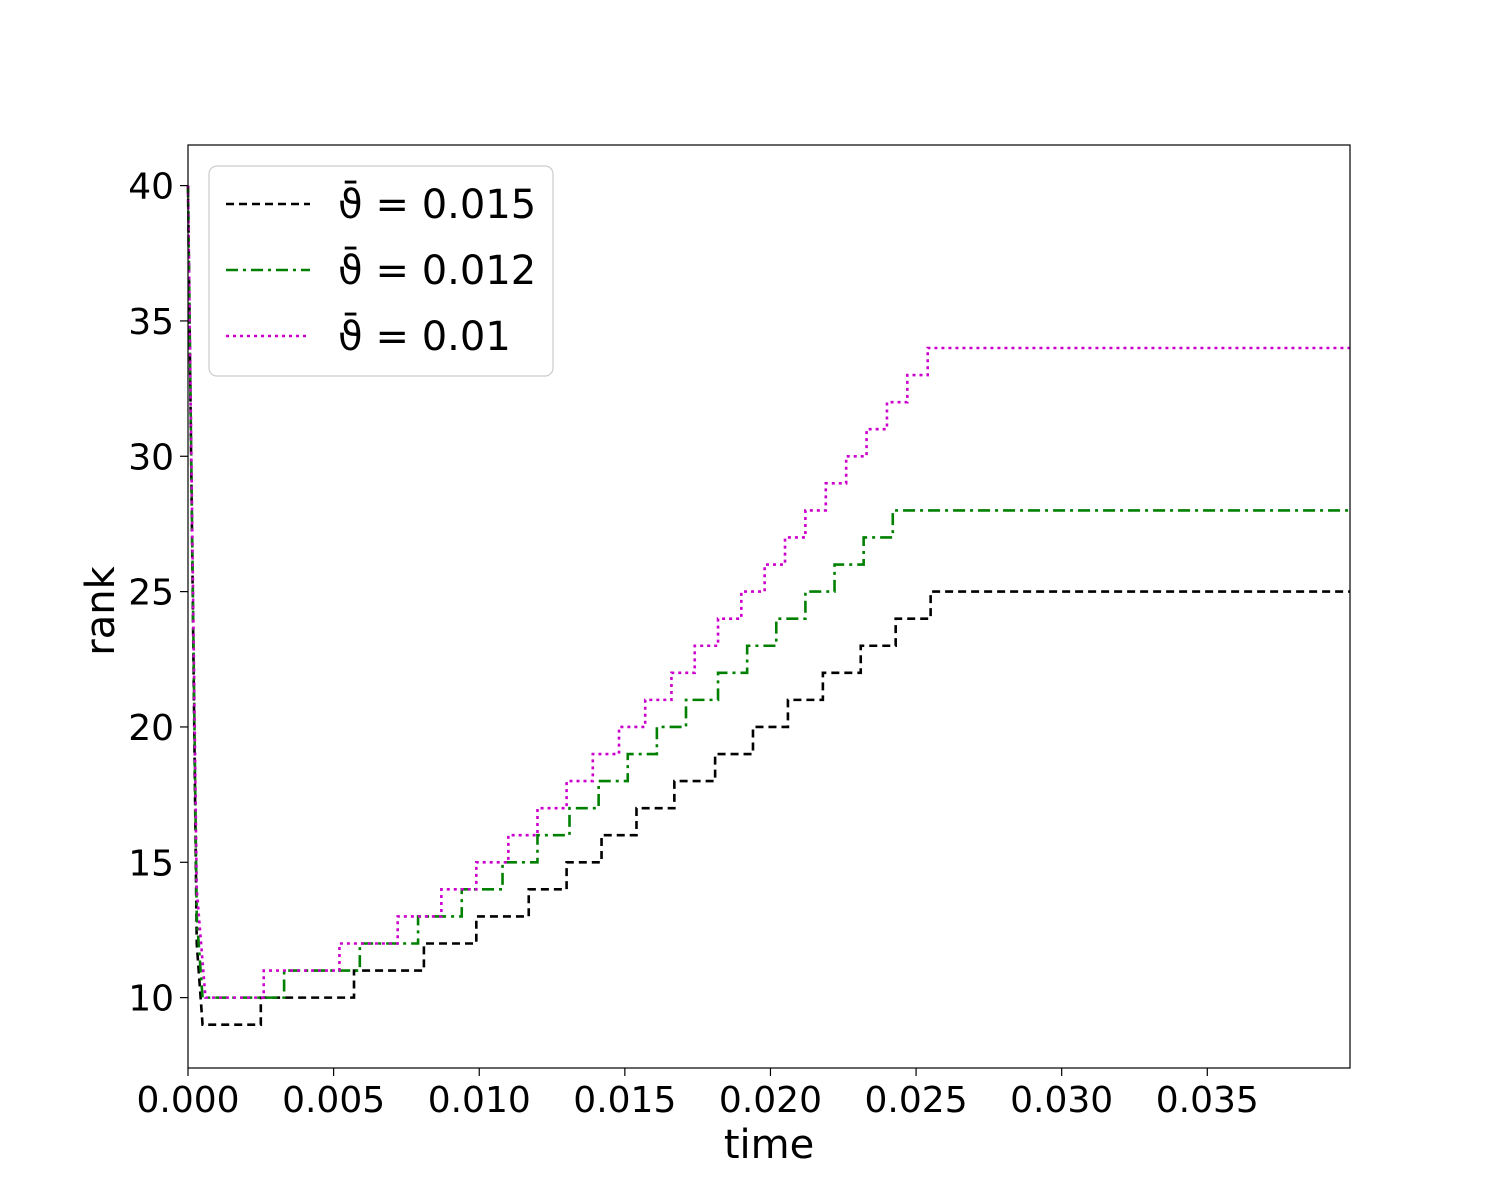  I want to click on x-ticks: 0.000 0.005 0.010 0.015 0.020 0.025 0.030 0.035, so click(697, 1094).